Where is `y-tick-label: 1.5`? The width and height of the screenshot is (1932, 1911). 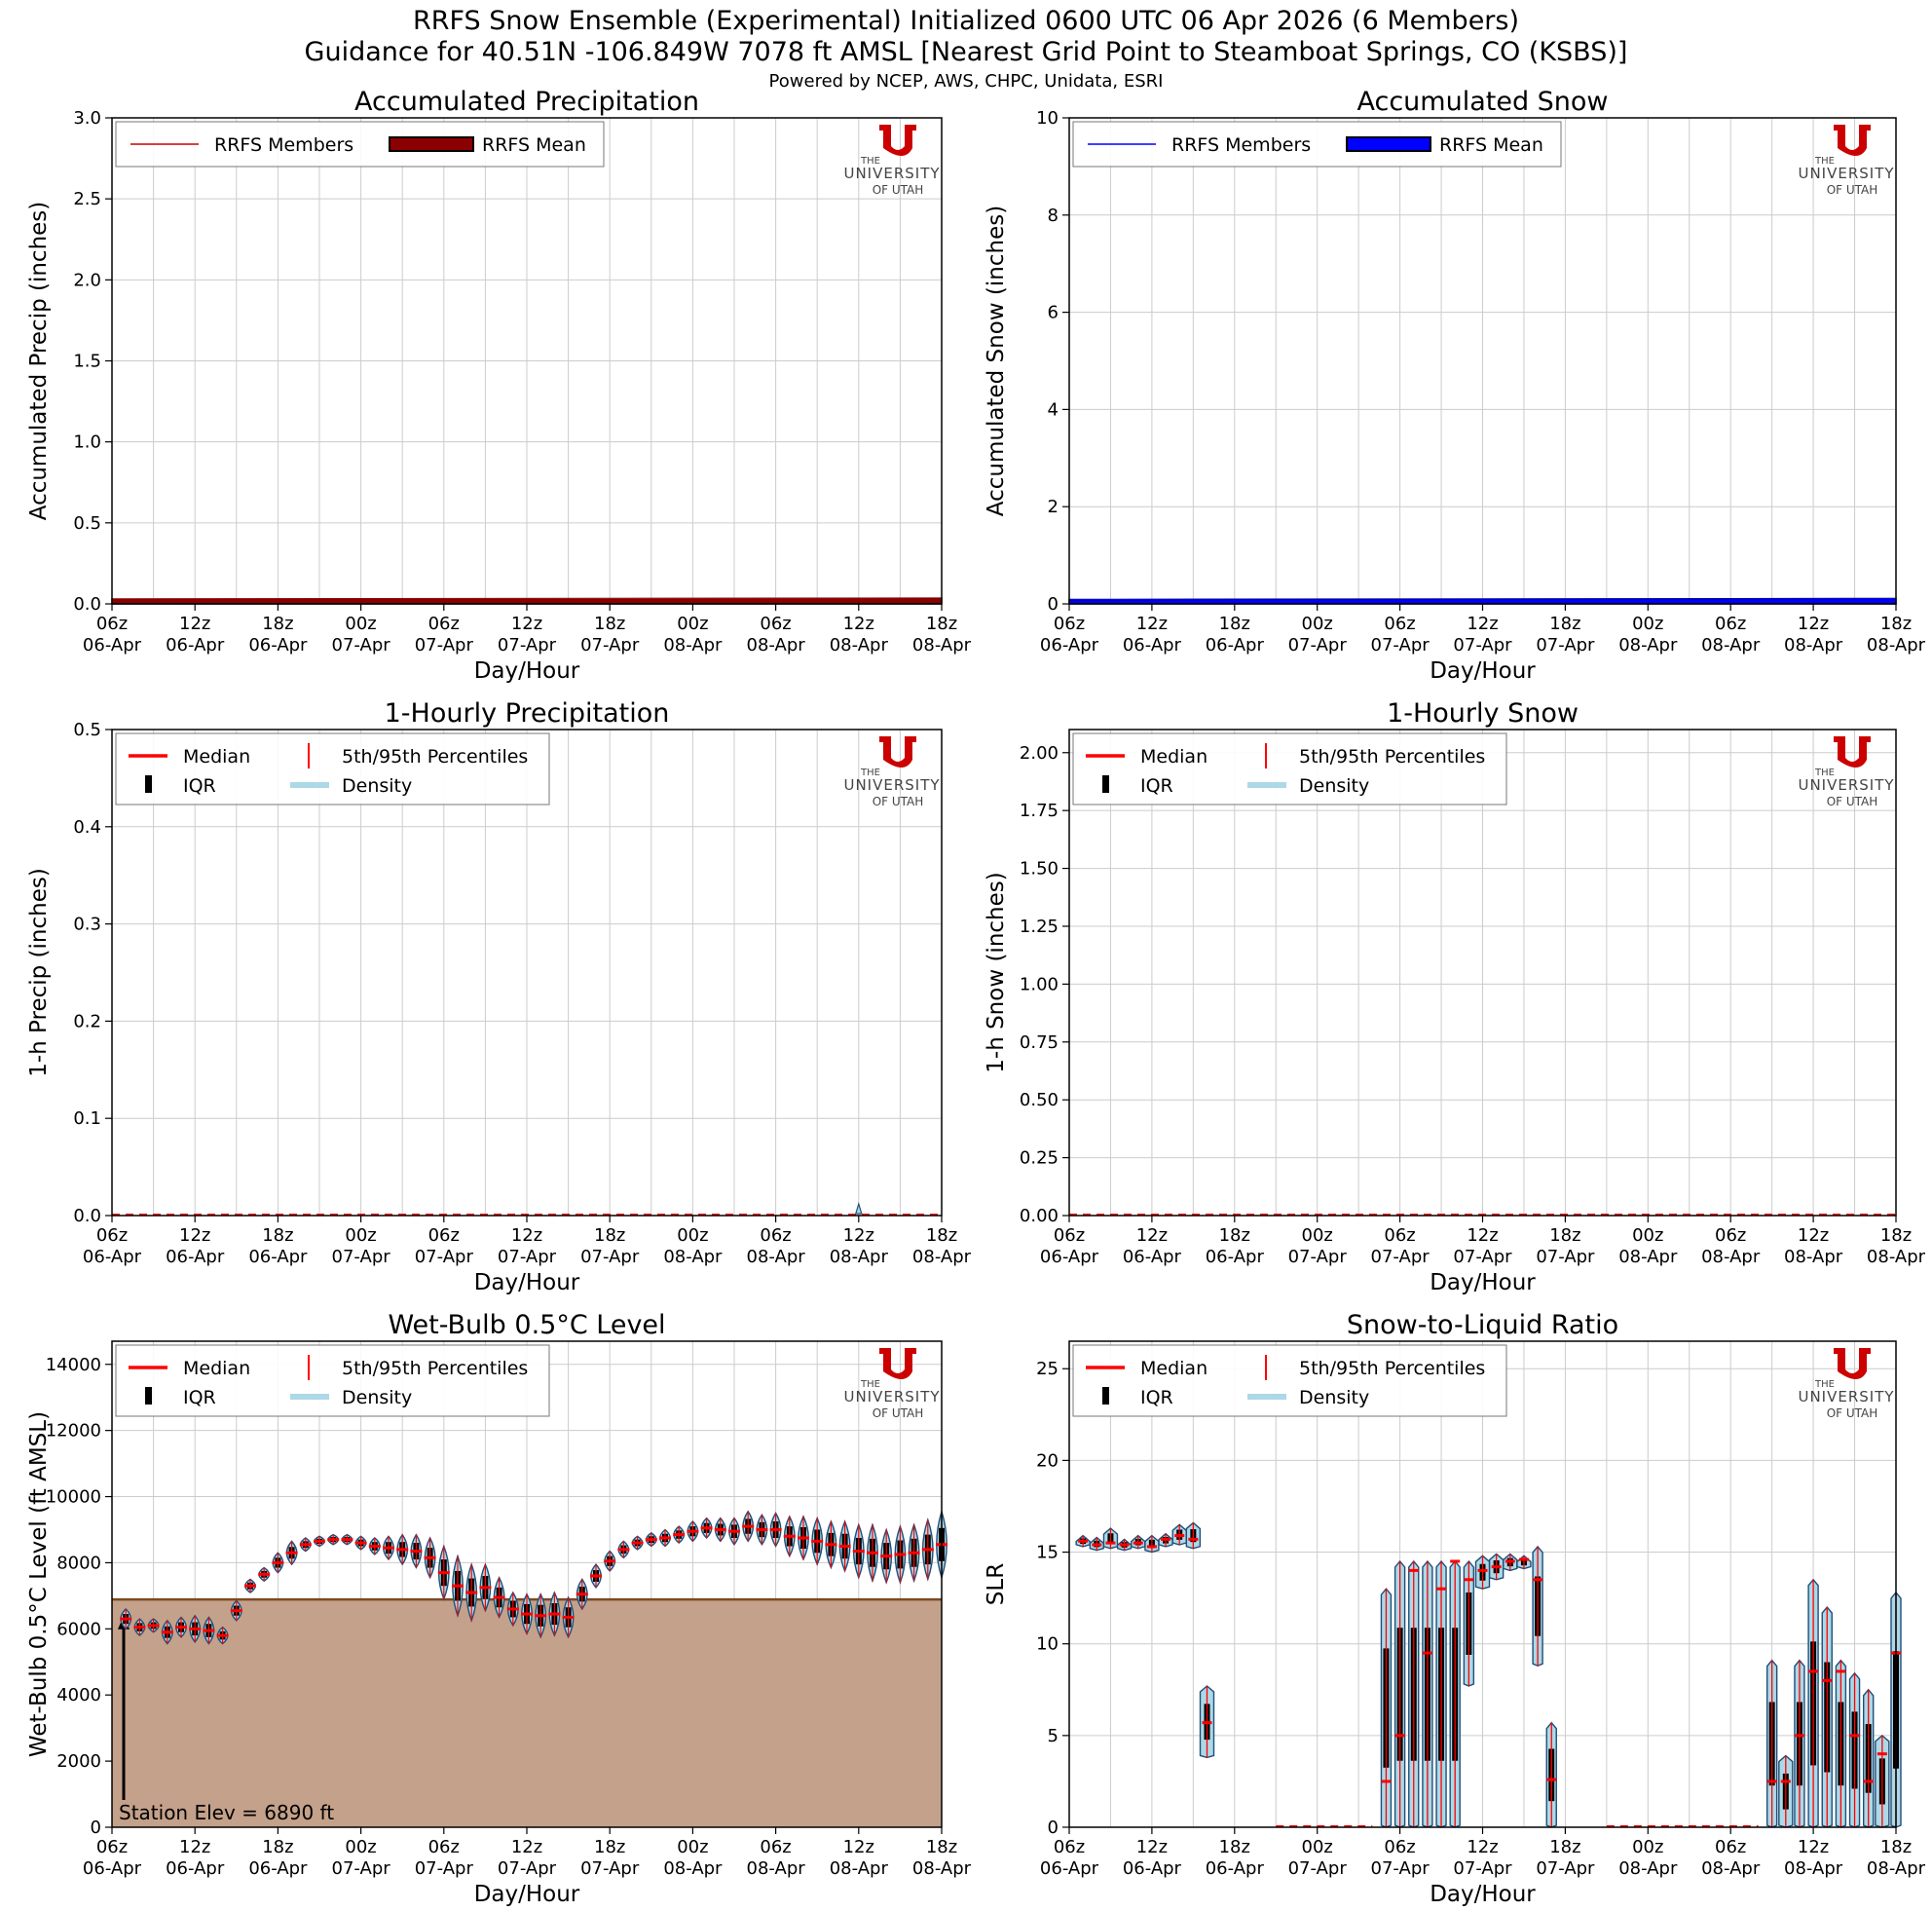
y-tick-label: 1.5 is located at coordinates (87, 362).